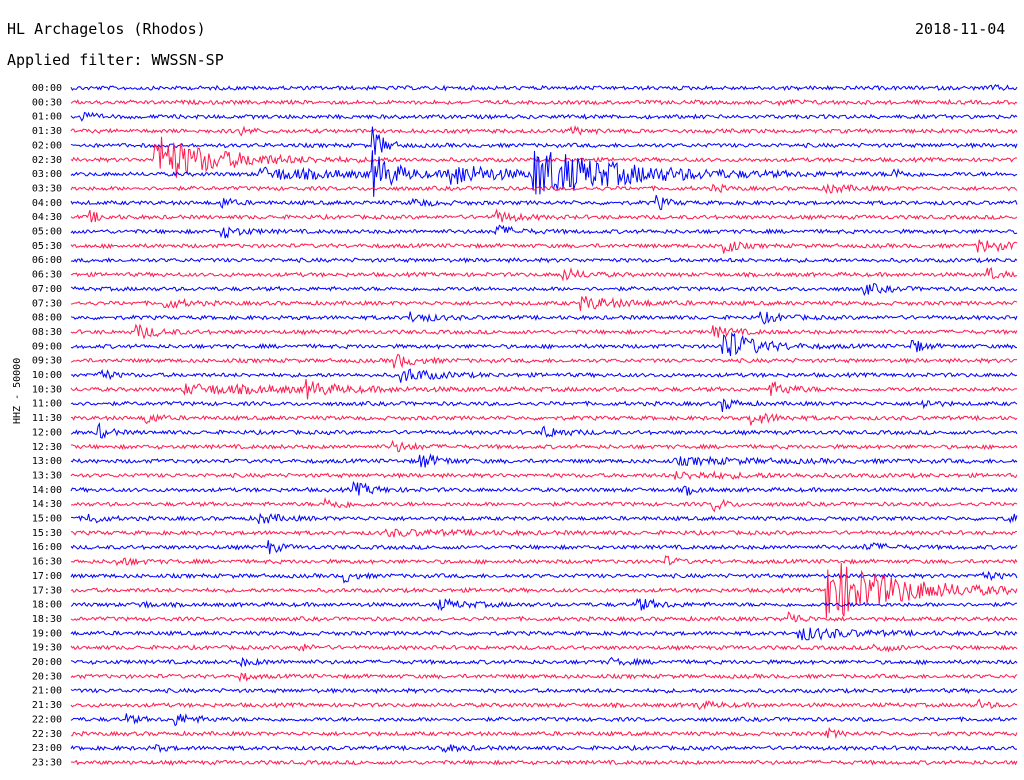 This screenshot has height=780, width=1024. What do you see at coordinates (544, 677) in the screenshot?
I see `trace-row-20:30` at bounding box center [544, 677].